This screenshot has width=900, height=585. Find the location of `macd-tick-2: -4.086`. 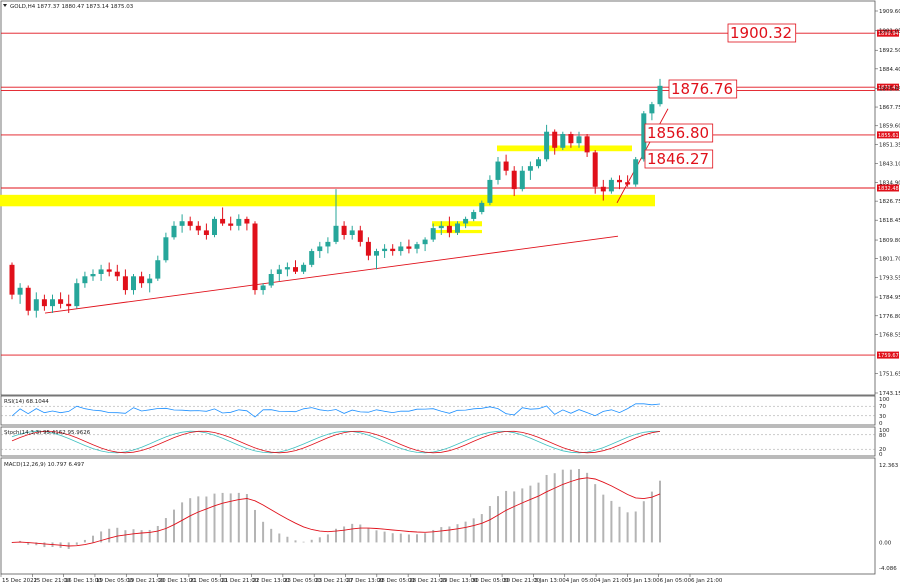

macd-tick-2: -4.086 is located at coordinates (888, 569).